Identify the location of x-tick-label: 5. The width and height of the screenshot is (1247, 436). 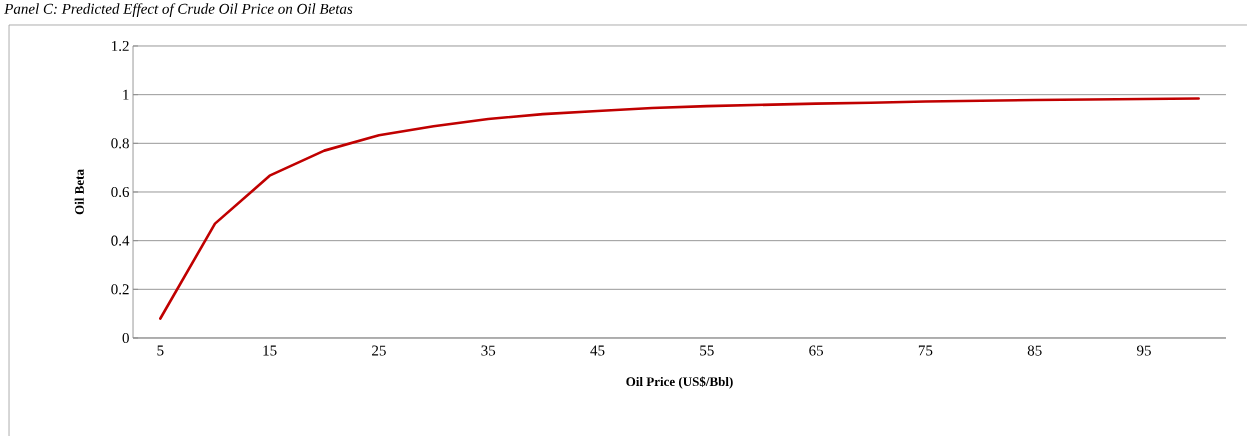
(160, 350).